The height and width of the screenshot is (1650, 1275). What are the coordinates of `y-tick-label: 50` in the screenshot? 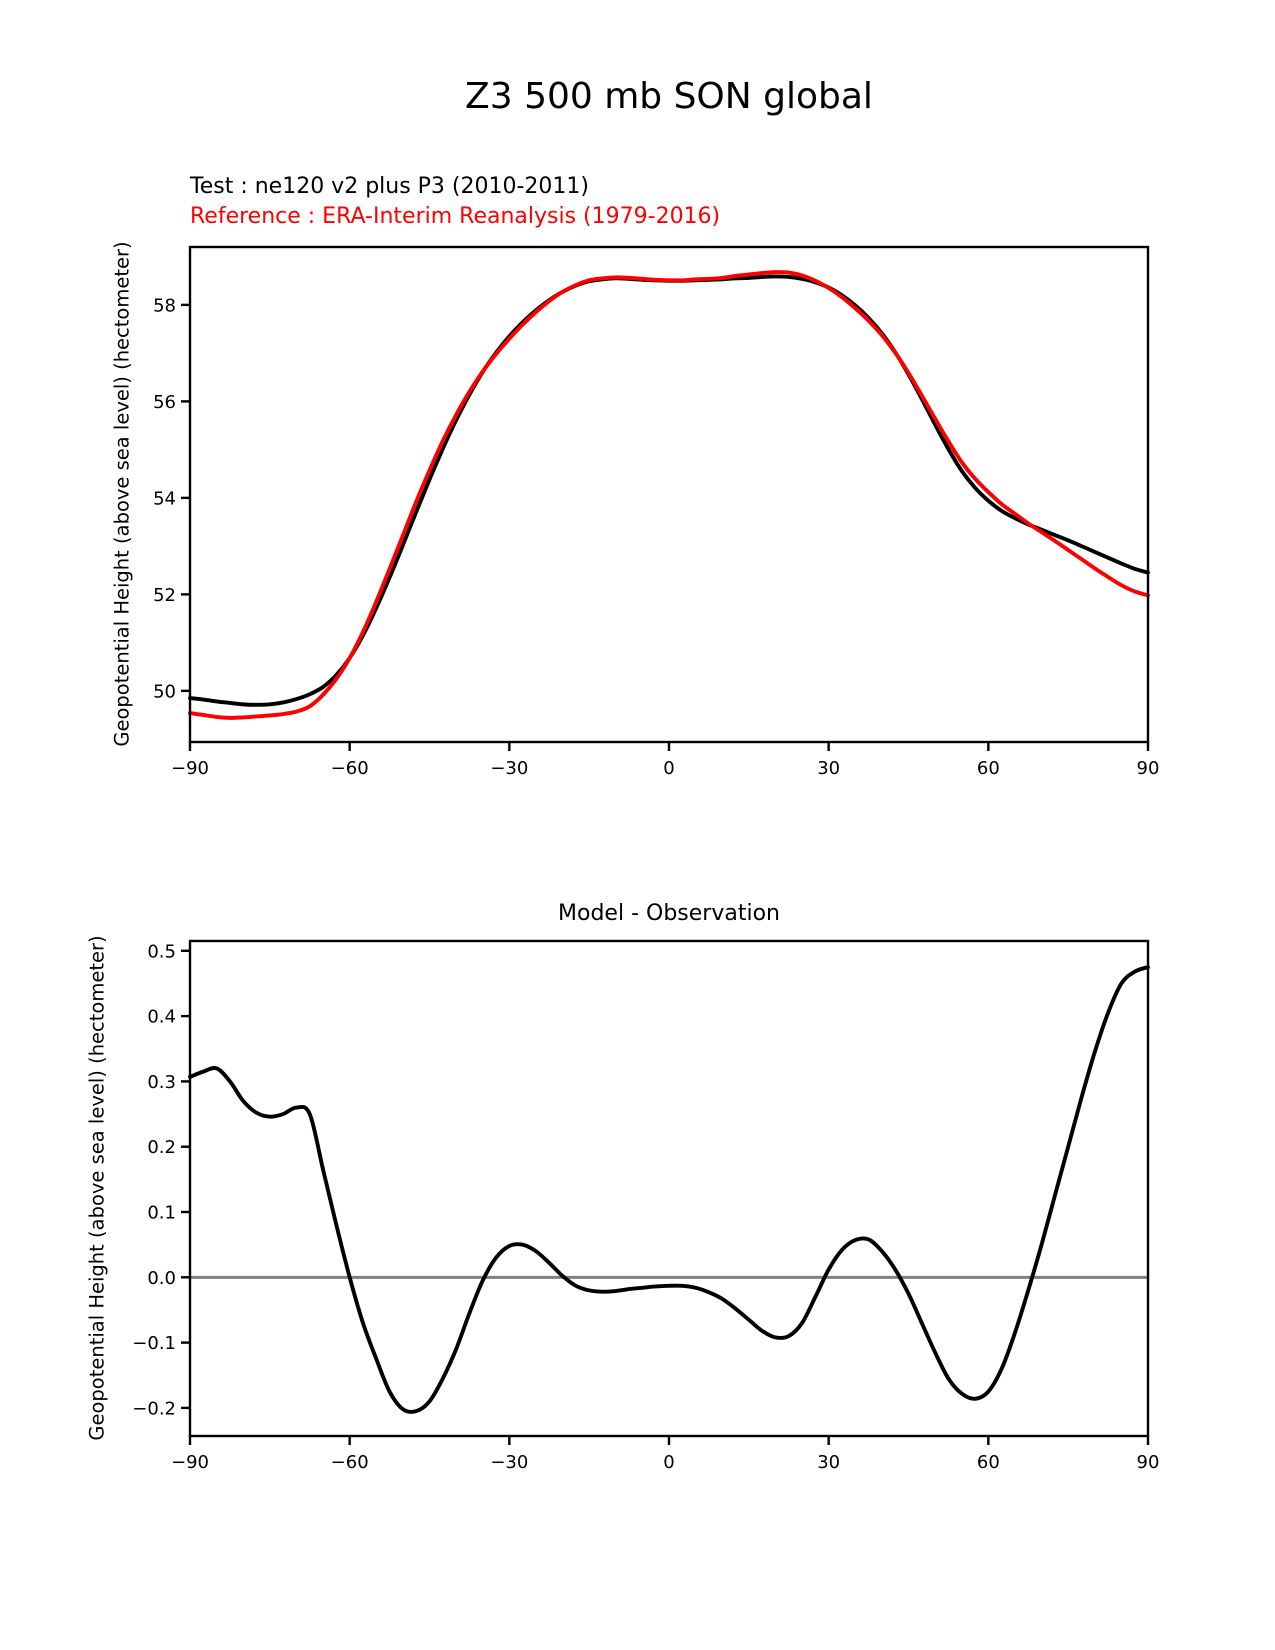 It's located at (164, 691).